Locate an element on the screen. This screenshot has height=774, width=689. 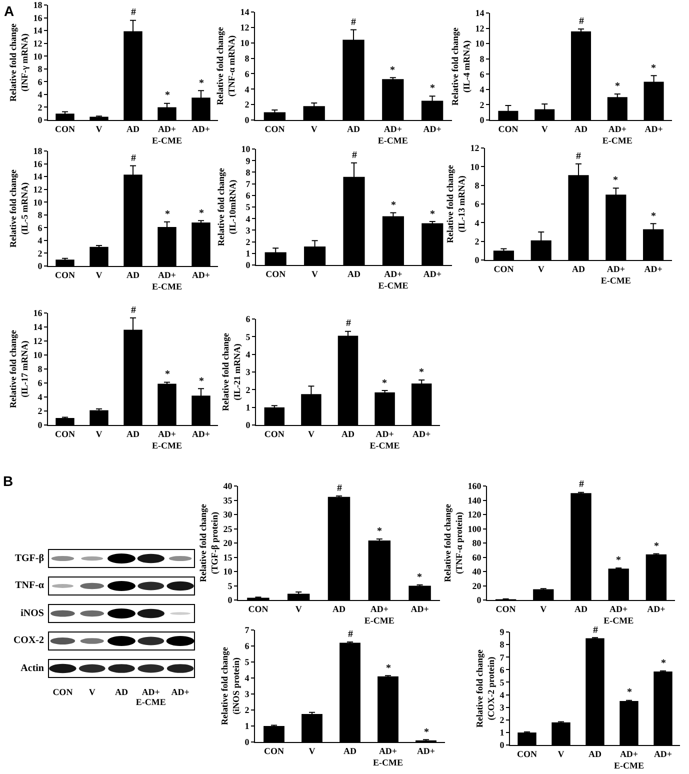
category-label: AD is located at coordinates (121, 692).